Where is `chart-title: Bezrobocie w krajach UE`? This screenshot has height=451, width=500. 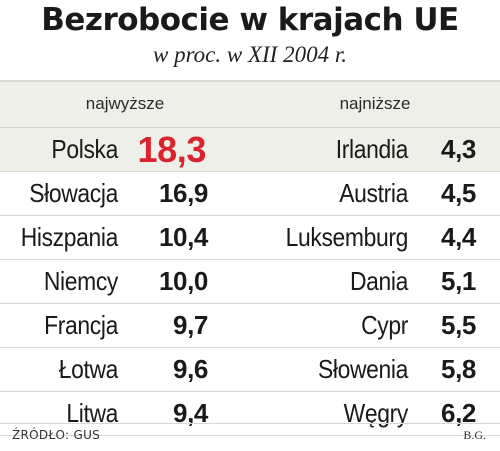 chart-title: Bezrobocie w krajach UE is located at coordinates (250, 20).